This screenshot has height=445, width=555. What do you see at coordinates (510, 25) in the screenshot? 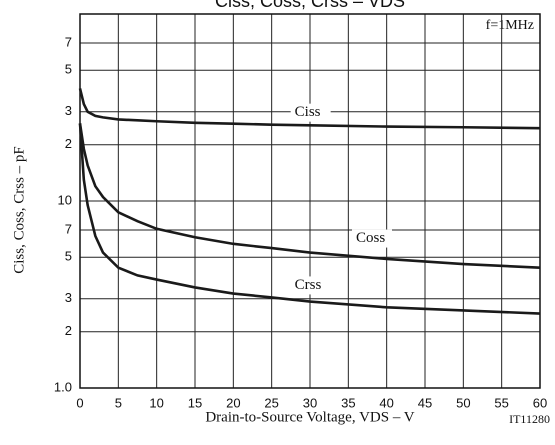
I see `annotation: f=1MHz` at bounding box center [510, 25].